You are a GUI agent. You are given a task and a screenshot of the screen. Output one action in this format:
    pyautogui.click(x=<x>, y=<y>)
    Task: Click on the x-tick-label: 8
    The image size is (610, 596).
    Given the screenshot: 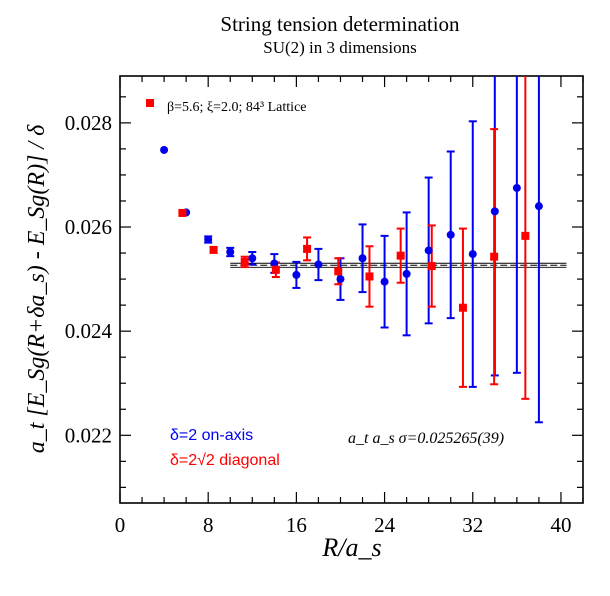 What is the action you would take?
    pyautogui.click(x=208, y=525)
    